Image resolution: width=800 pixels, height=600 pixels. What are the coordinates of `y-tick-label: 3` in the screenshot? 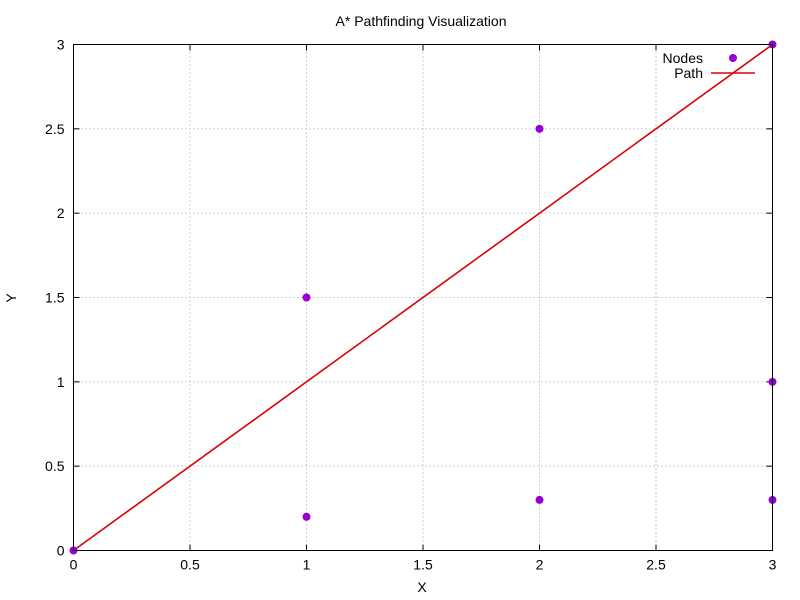 It's located at (61, 45).